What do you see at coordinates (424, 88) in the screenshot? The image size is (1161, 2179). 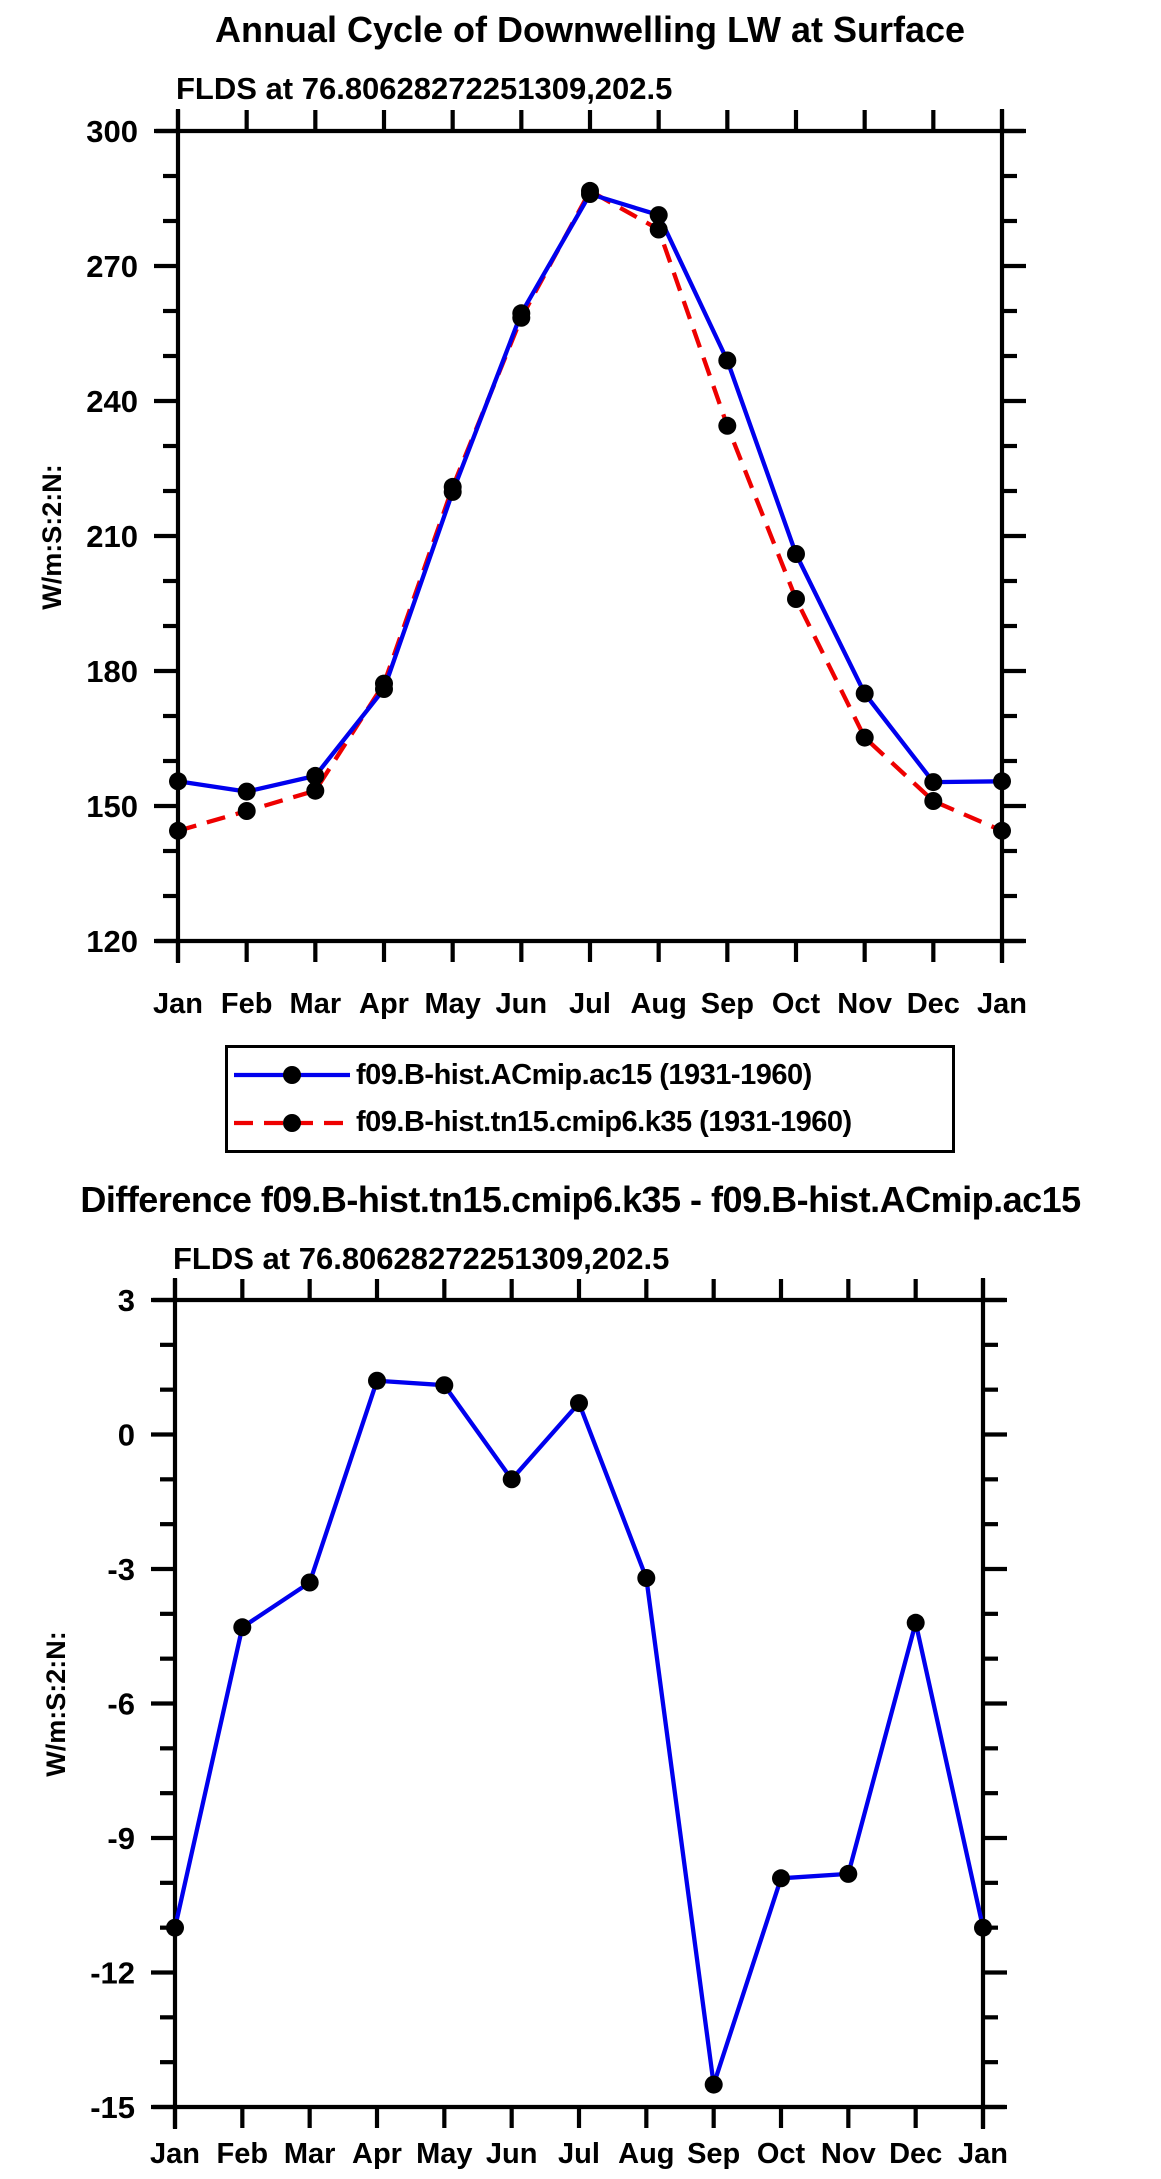 I see `top-chart-subtitle: FLDS at 76.80628272251309,202.5` at bounding box center [424, 88].